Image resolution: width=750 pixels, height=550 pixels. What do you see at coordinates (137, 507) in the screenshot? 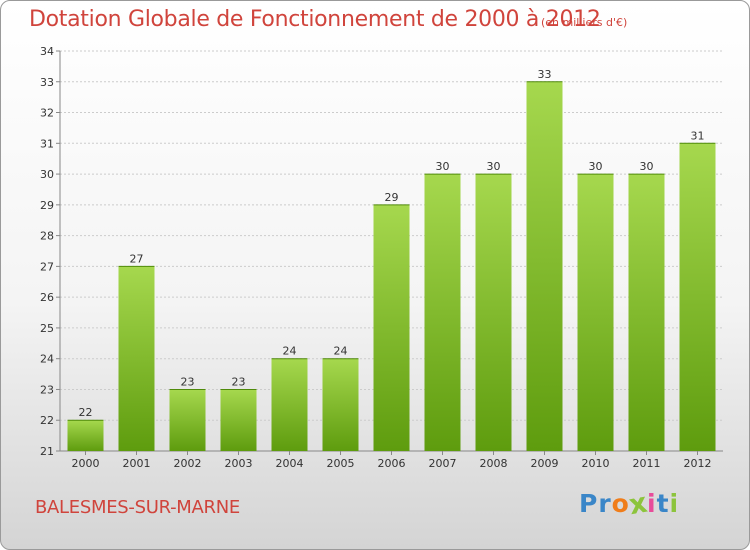
I see `commune-name: BALESMES-SUR-MARNE` at bounding box center [137, 507].